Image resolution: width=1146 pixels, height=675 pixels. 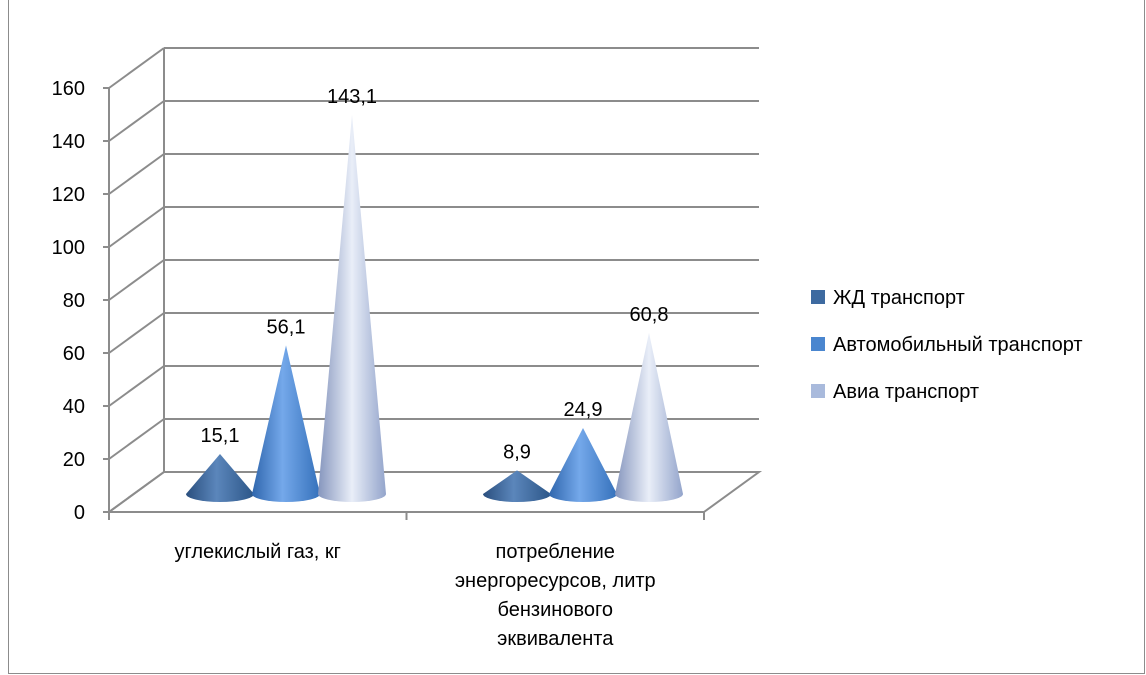 What do you see at coordinates (68, 89) in the screenshot?
I see `y-tick-label: 160` at bounding box center [68, 89].